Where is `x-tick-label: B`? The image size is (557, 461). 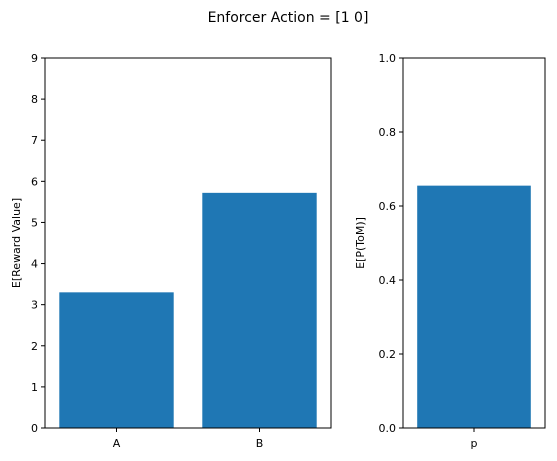 x-tick-label: B is located at coordinates (260, 443).